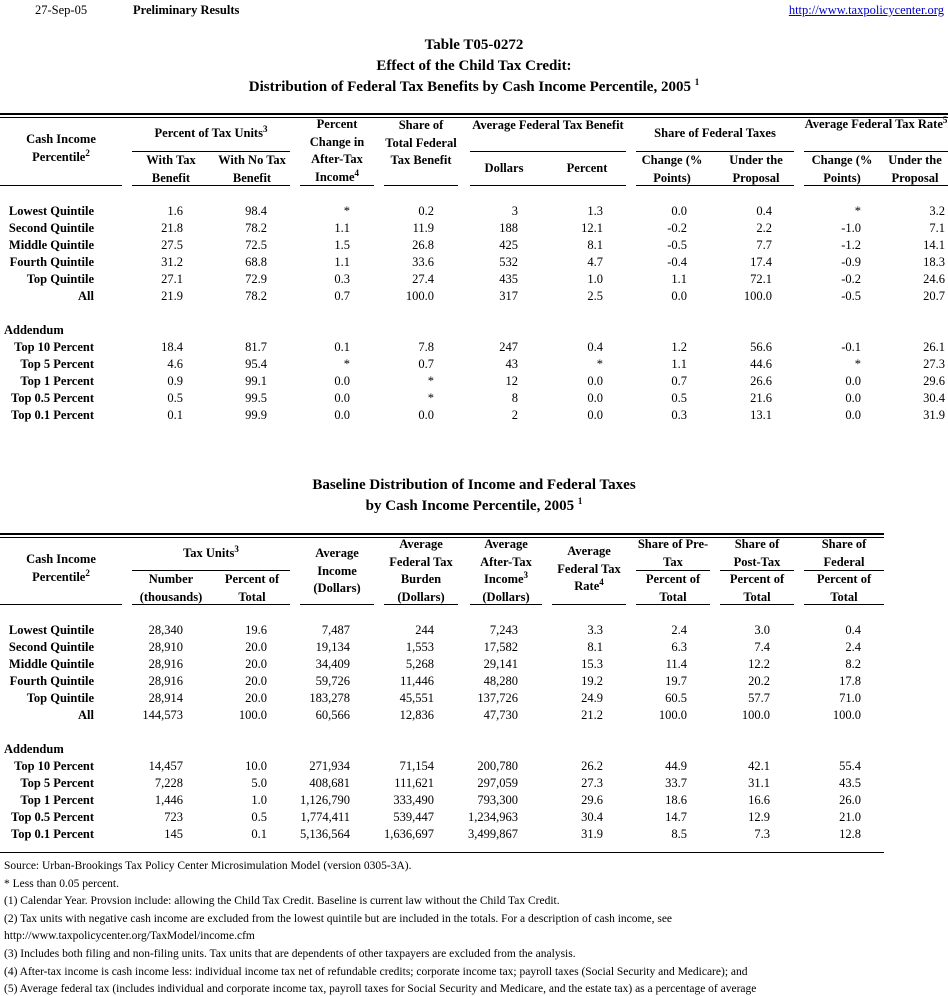  What do you see at coordinates (679, 347) in the screenshot?
I see `table-cell: 1.2` at bounding box center [679, 347].